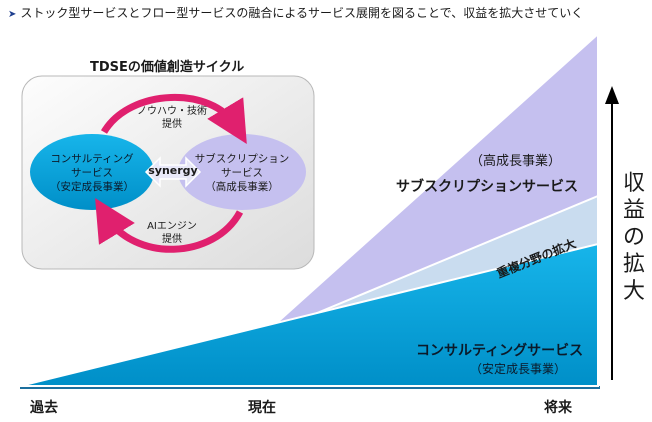 This screenshot has height=422, width=652. I want to click on profit-axis-arrow-icon, so click(612, 95).